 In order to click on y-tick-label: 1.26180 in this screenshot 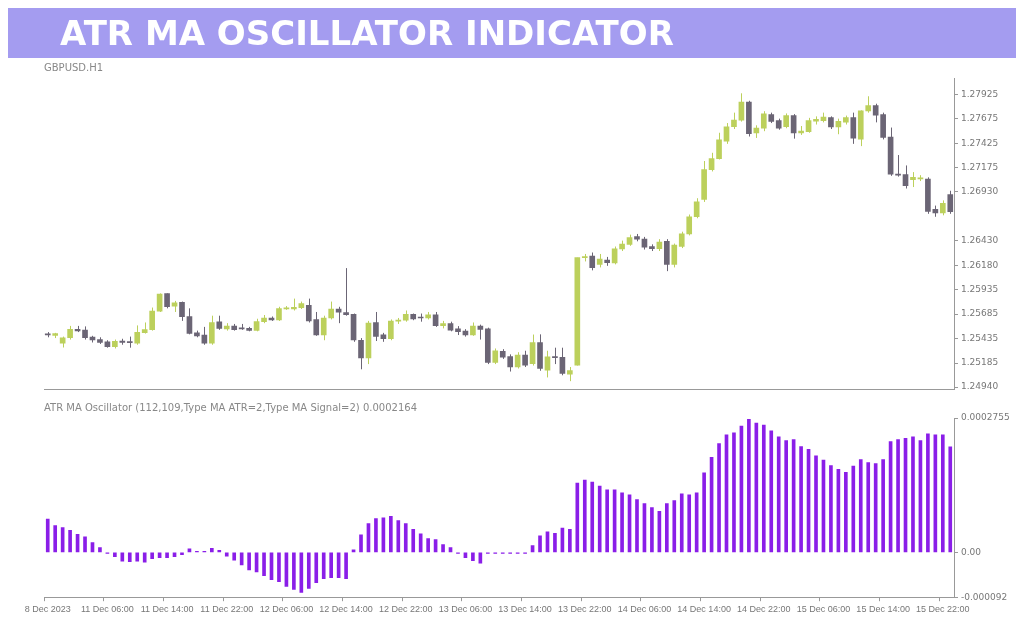, I will do `click(980, 264)`.